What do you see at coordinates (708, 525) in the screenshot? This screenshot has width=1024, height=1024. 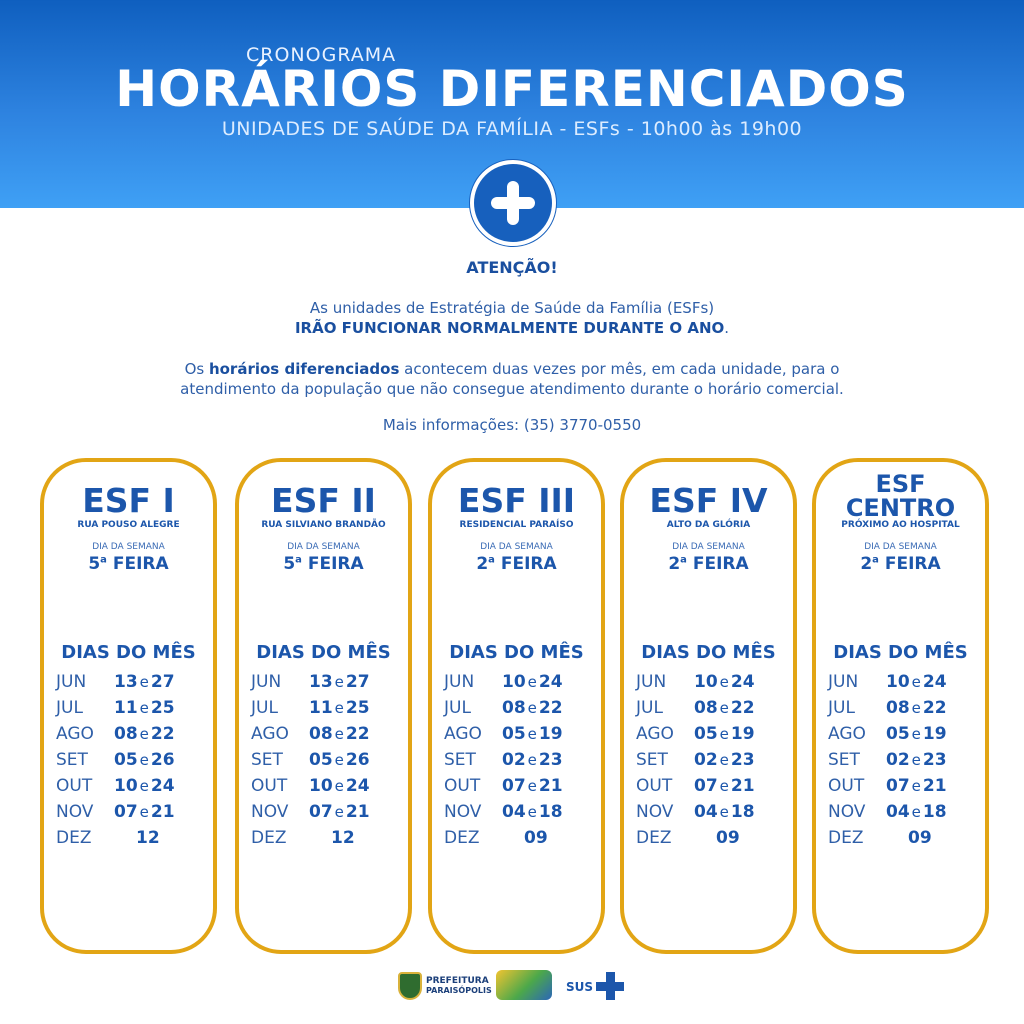 I see `card-address: ALTO DA GLÓRIA` at bounding box center [708, 525].